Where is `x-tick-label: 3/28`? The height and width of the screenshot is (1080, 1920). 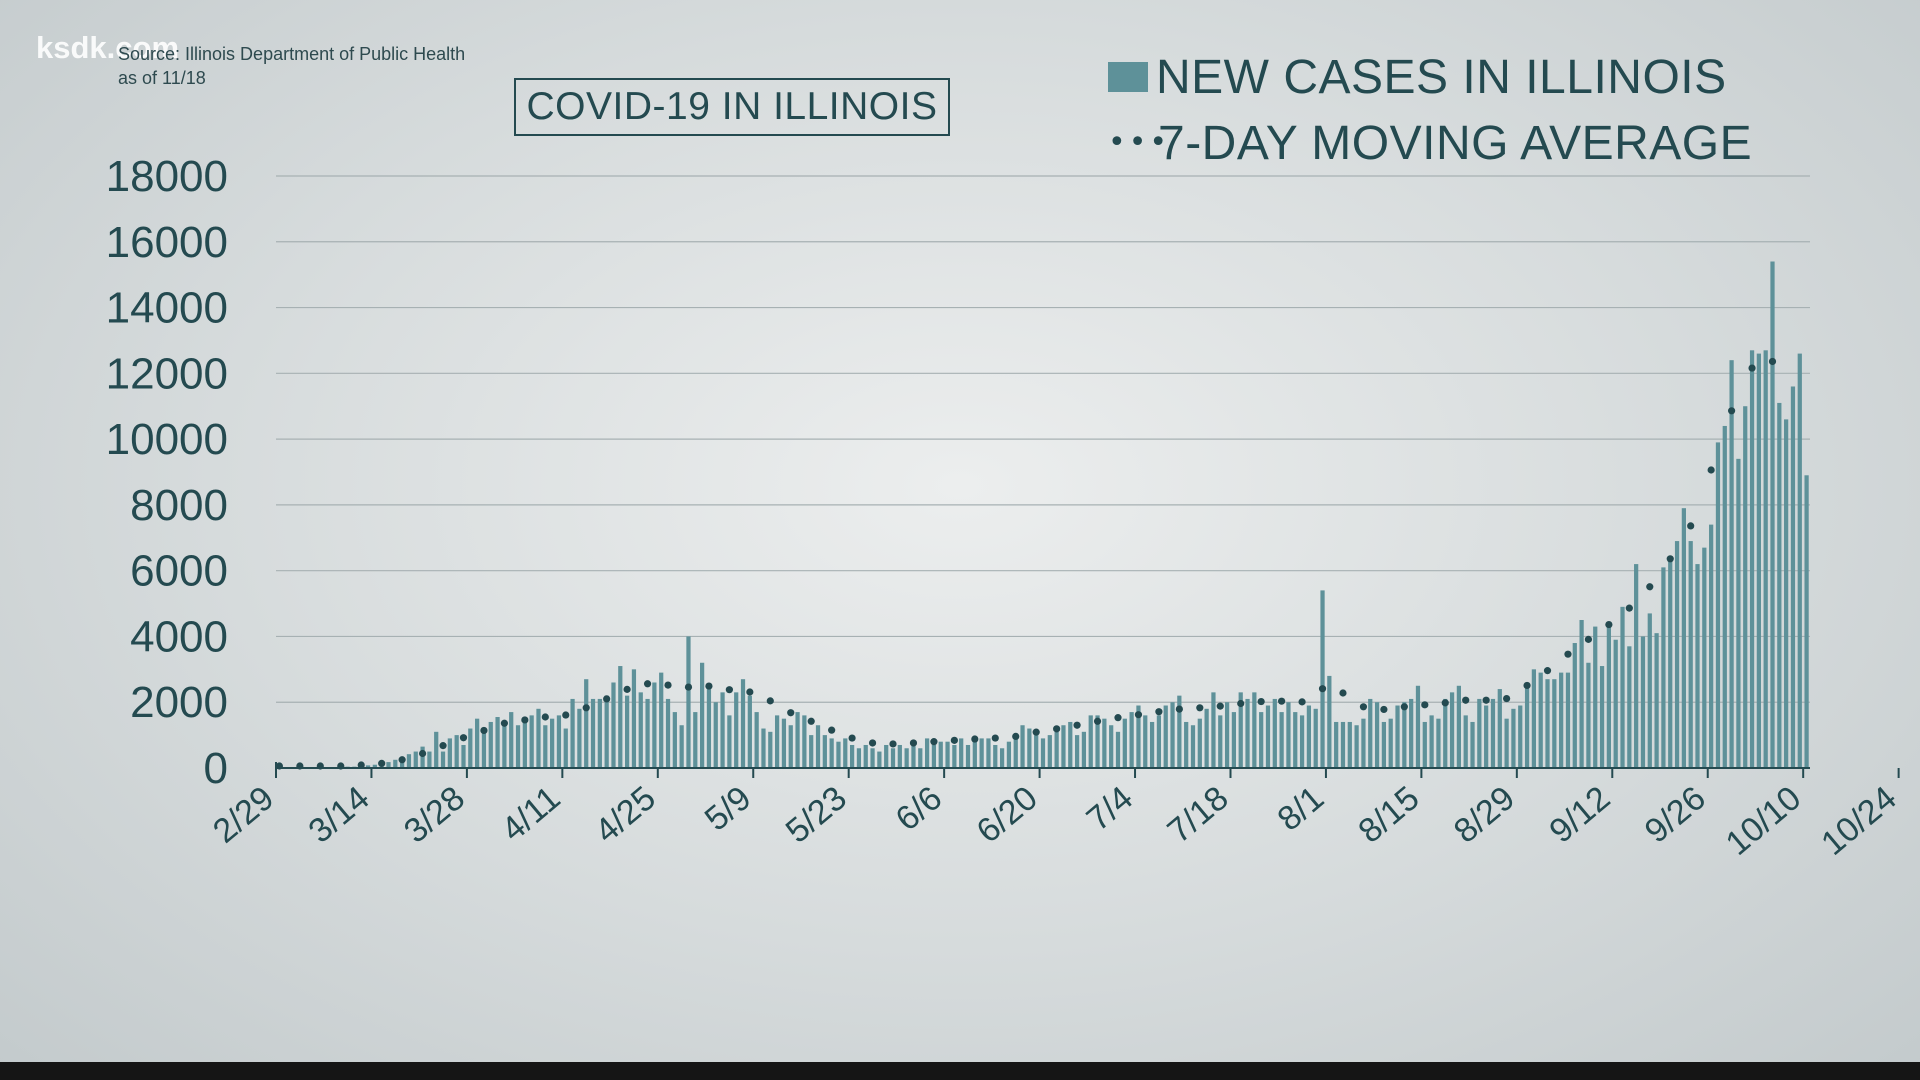
x-tick-label: 3/28 is located at coordinates (434, 815).